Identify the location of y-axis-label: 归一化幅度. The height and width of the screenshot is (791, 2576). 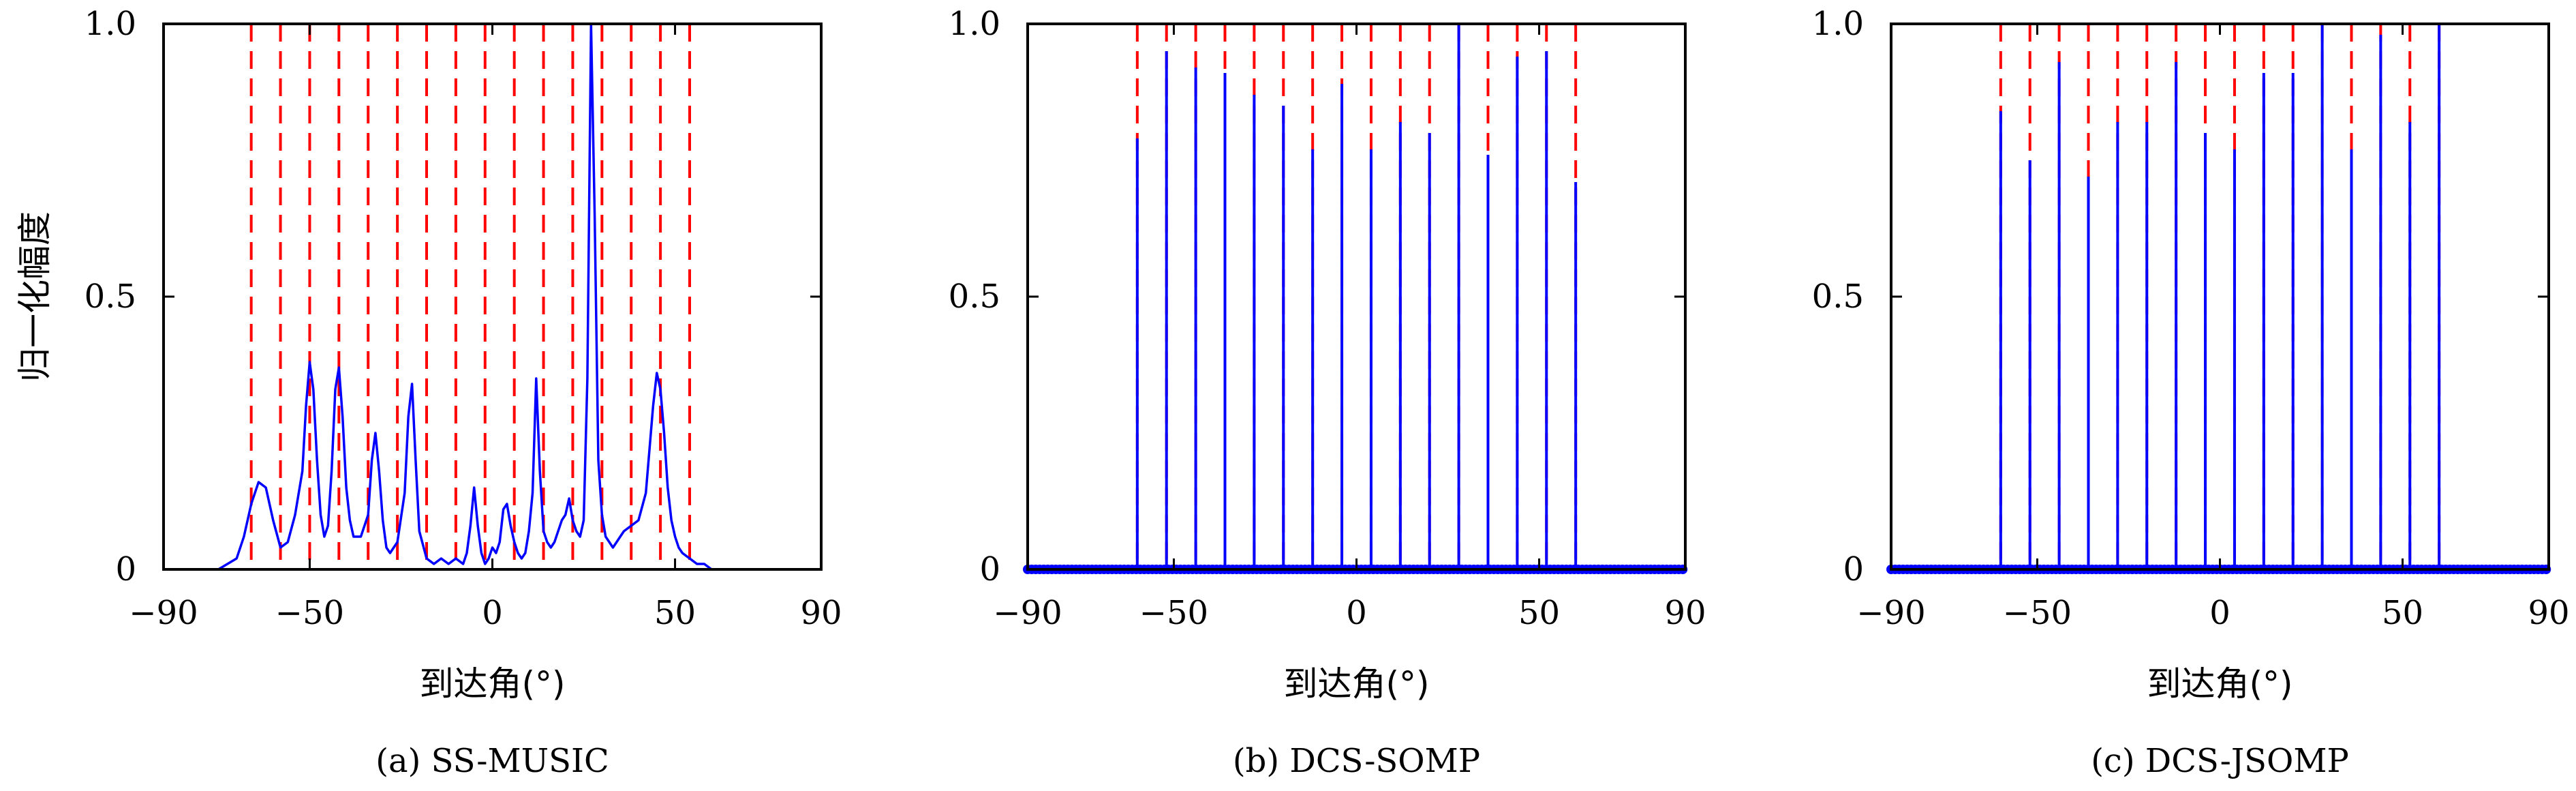
(35, 296).